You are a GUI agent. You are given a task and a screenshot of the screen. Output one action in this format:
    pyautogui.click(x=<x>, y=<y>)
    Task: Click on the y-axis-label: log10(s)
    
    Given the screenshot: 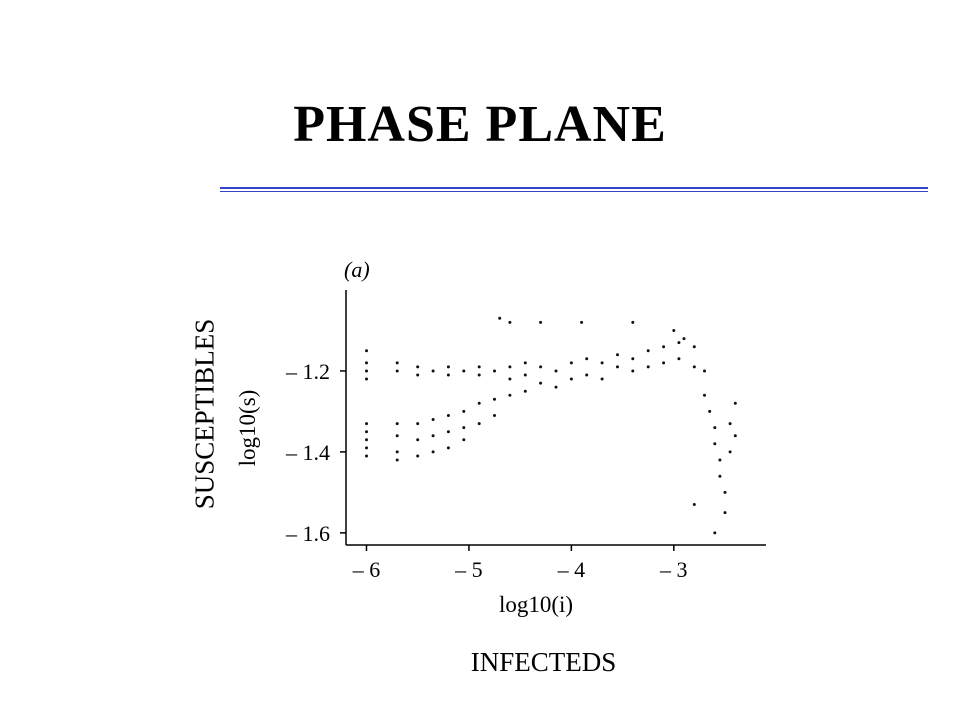 What is the action you would take?
    pyautogui.click(x=247, y=428)
    